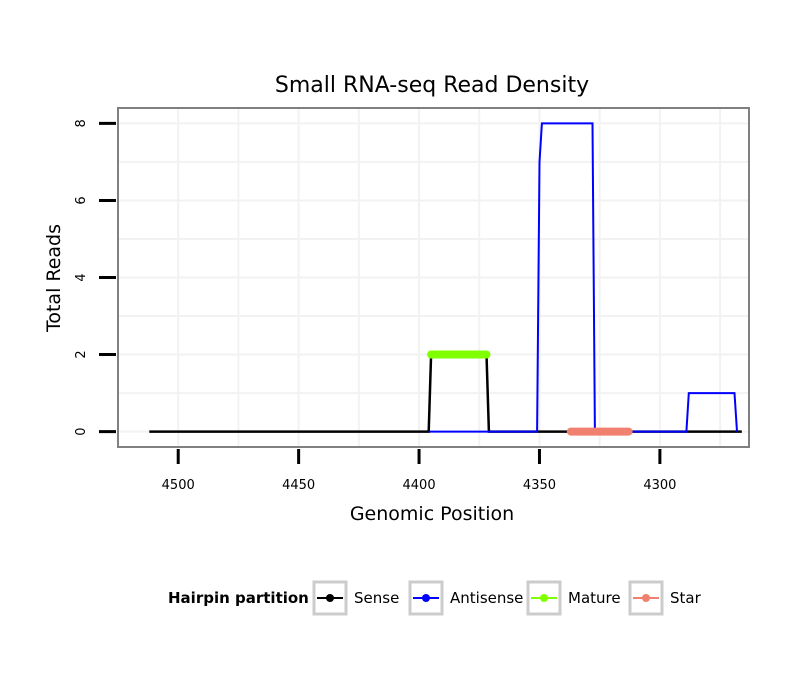 This screenshot has width=810, height=690. What do you see at coordinates (432, 514) in the screenshot?
I see `x-axis-title: Genomic Position` at bounding box center [432, 514].